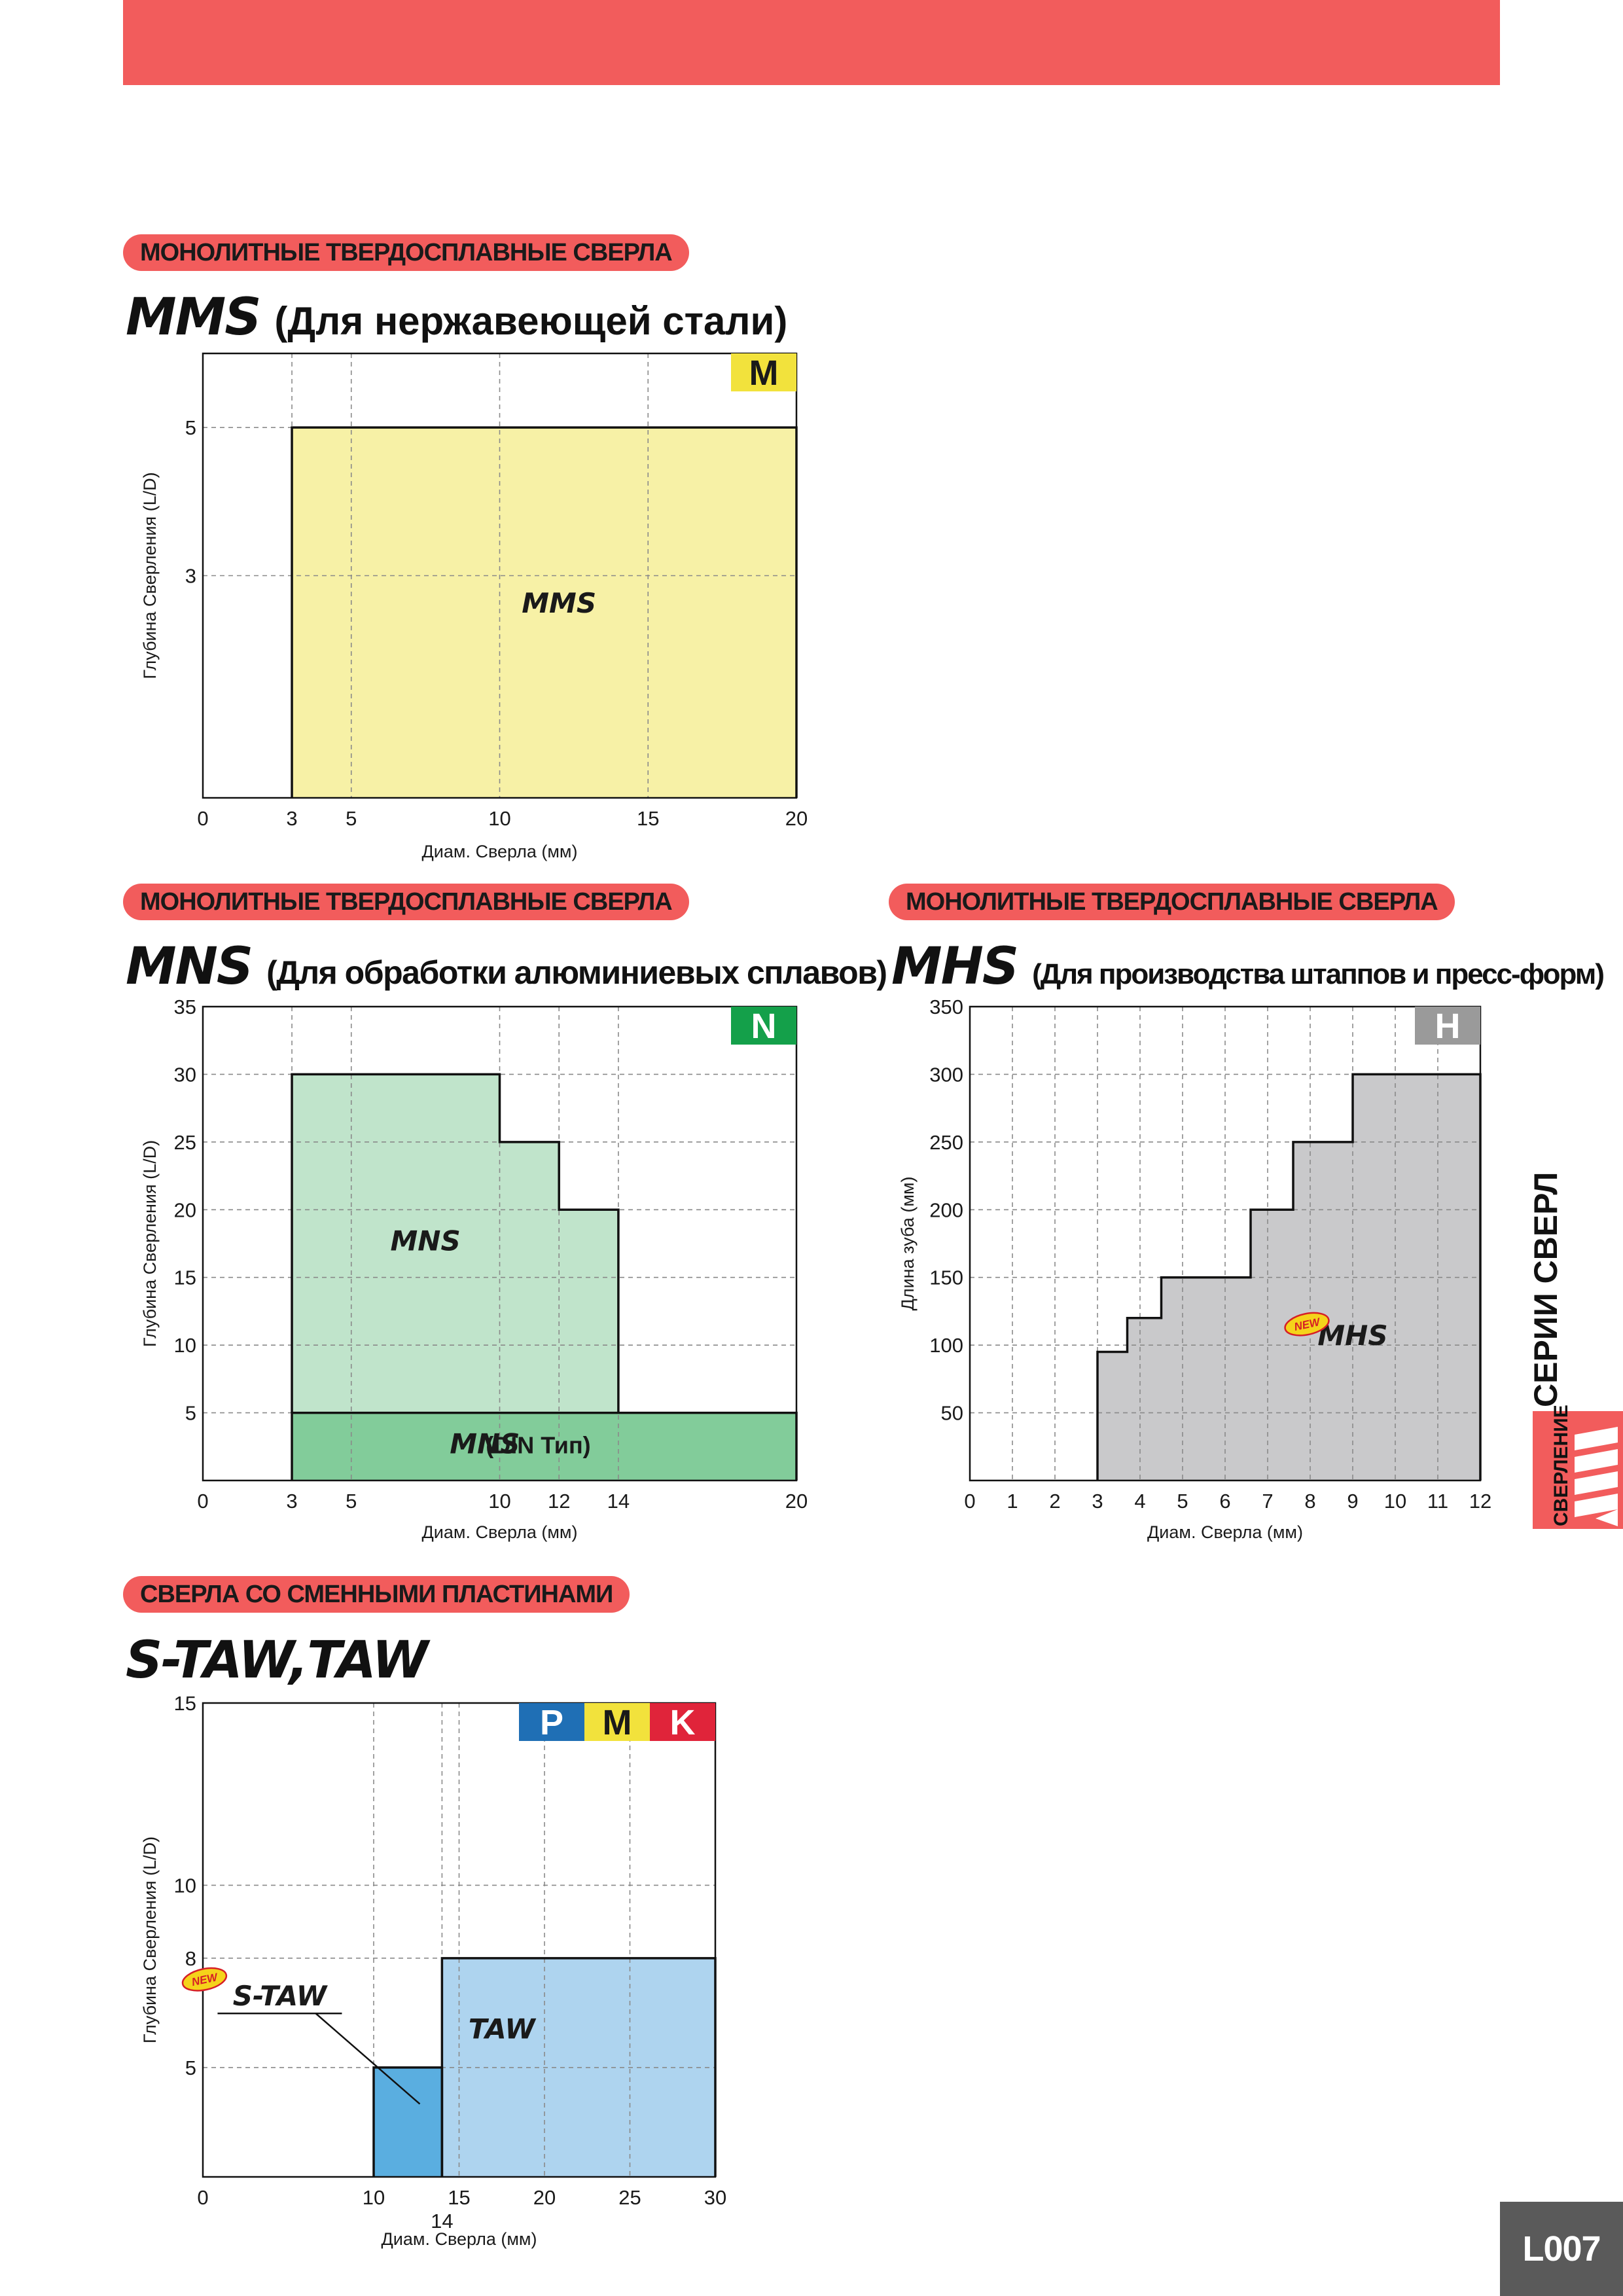 This screenshot has width=1623, height=2296. What do you see at coordinates (544, 2197) in the screenshot?
I see `x-tick-label: 20` at bounding box center [544, 2197].